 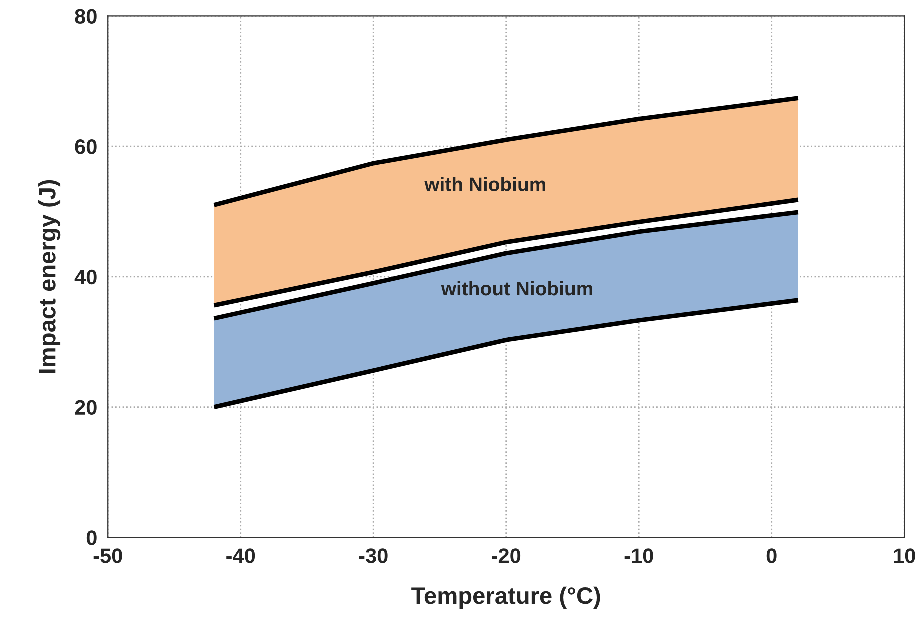 I want to click on x-tick-label: -30, so click(x=373, y=556).